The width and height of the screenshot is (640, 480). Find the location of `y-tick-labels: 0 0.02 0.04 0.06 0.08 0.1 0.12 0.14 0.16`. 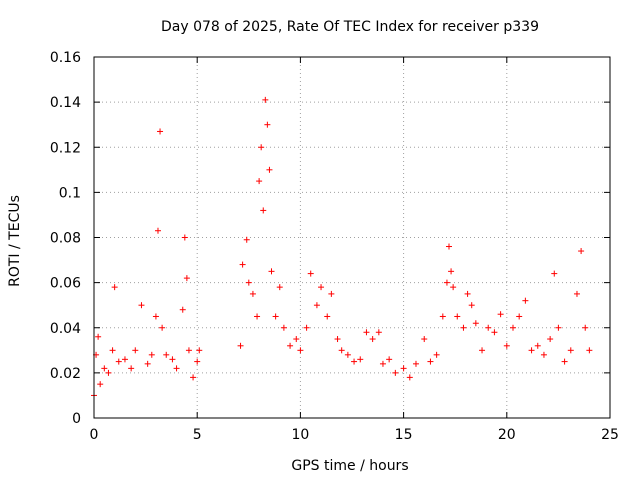

y-tick-labels: 0 0.02 0.04 0.06 0.08 0.1 0.12 0.14 0.16 is located at coordinates (65, 238).